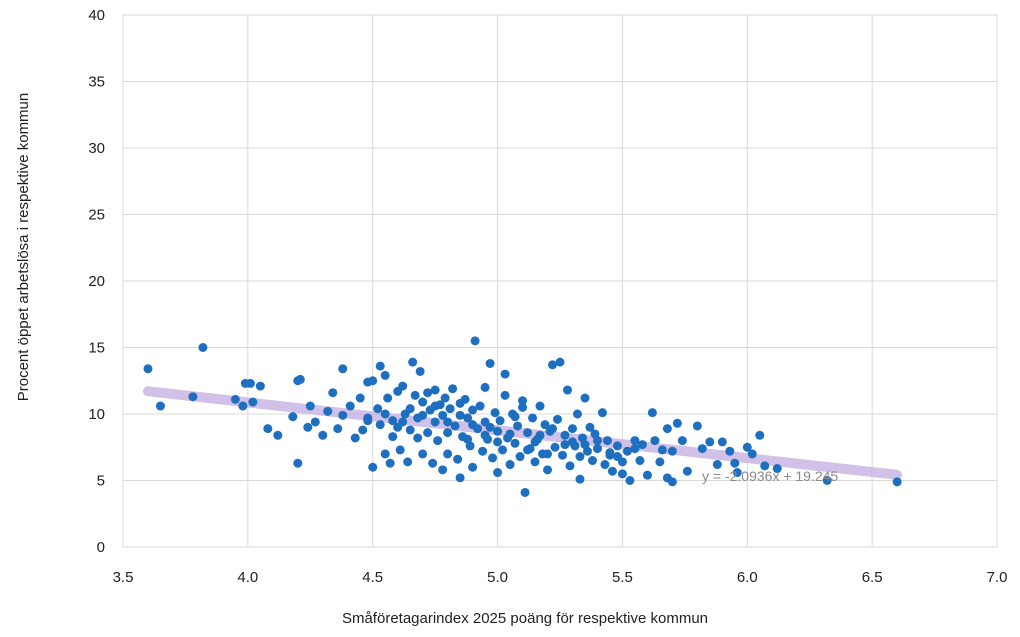 This screenshot has height=637, width=1020. Describe the element at coordinates (747, 577) in the screenshot. I see `x-tick-label: 6.0` at that location.